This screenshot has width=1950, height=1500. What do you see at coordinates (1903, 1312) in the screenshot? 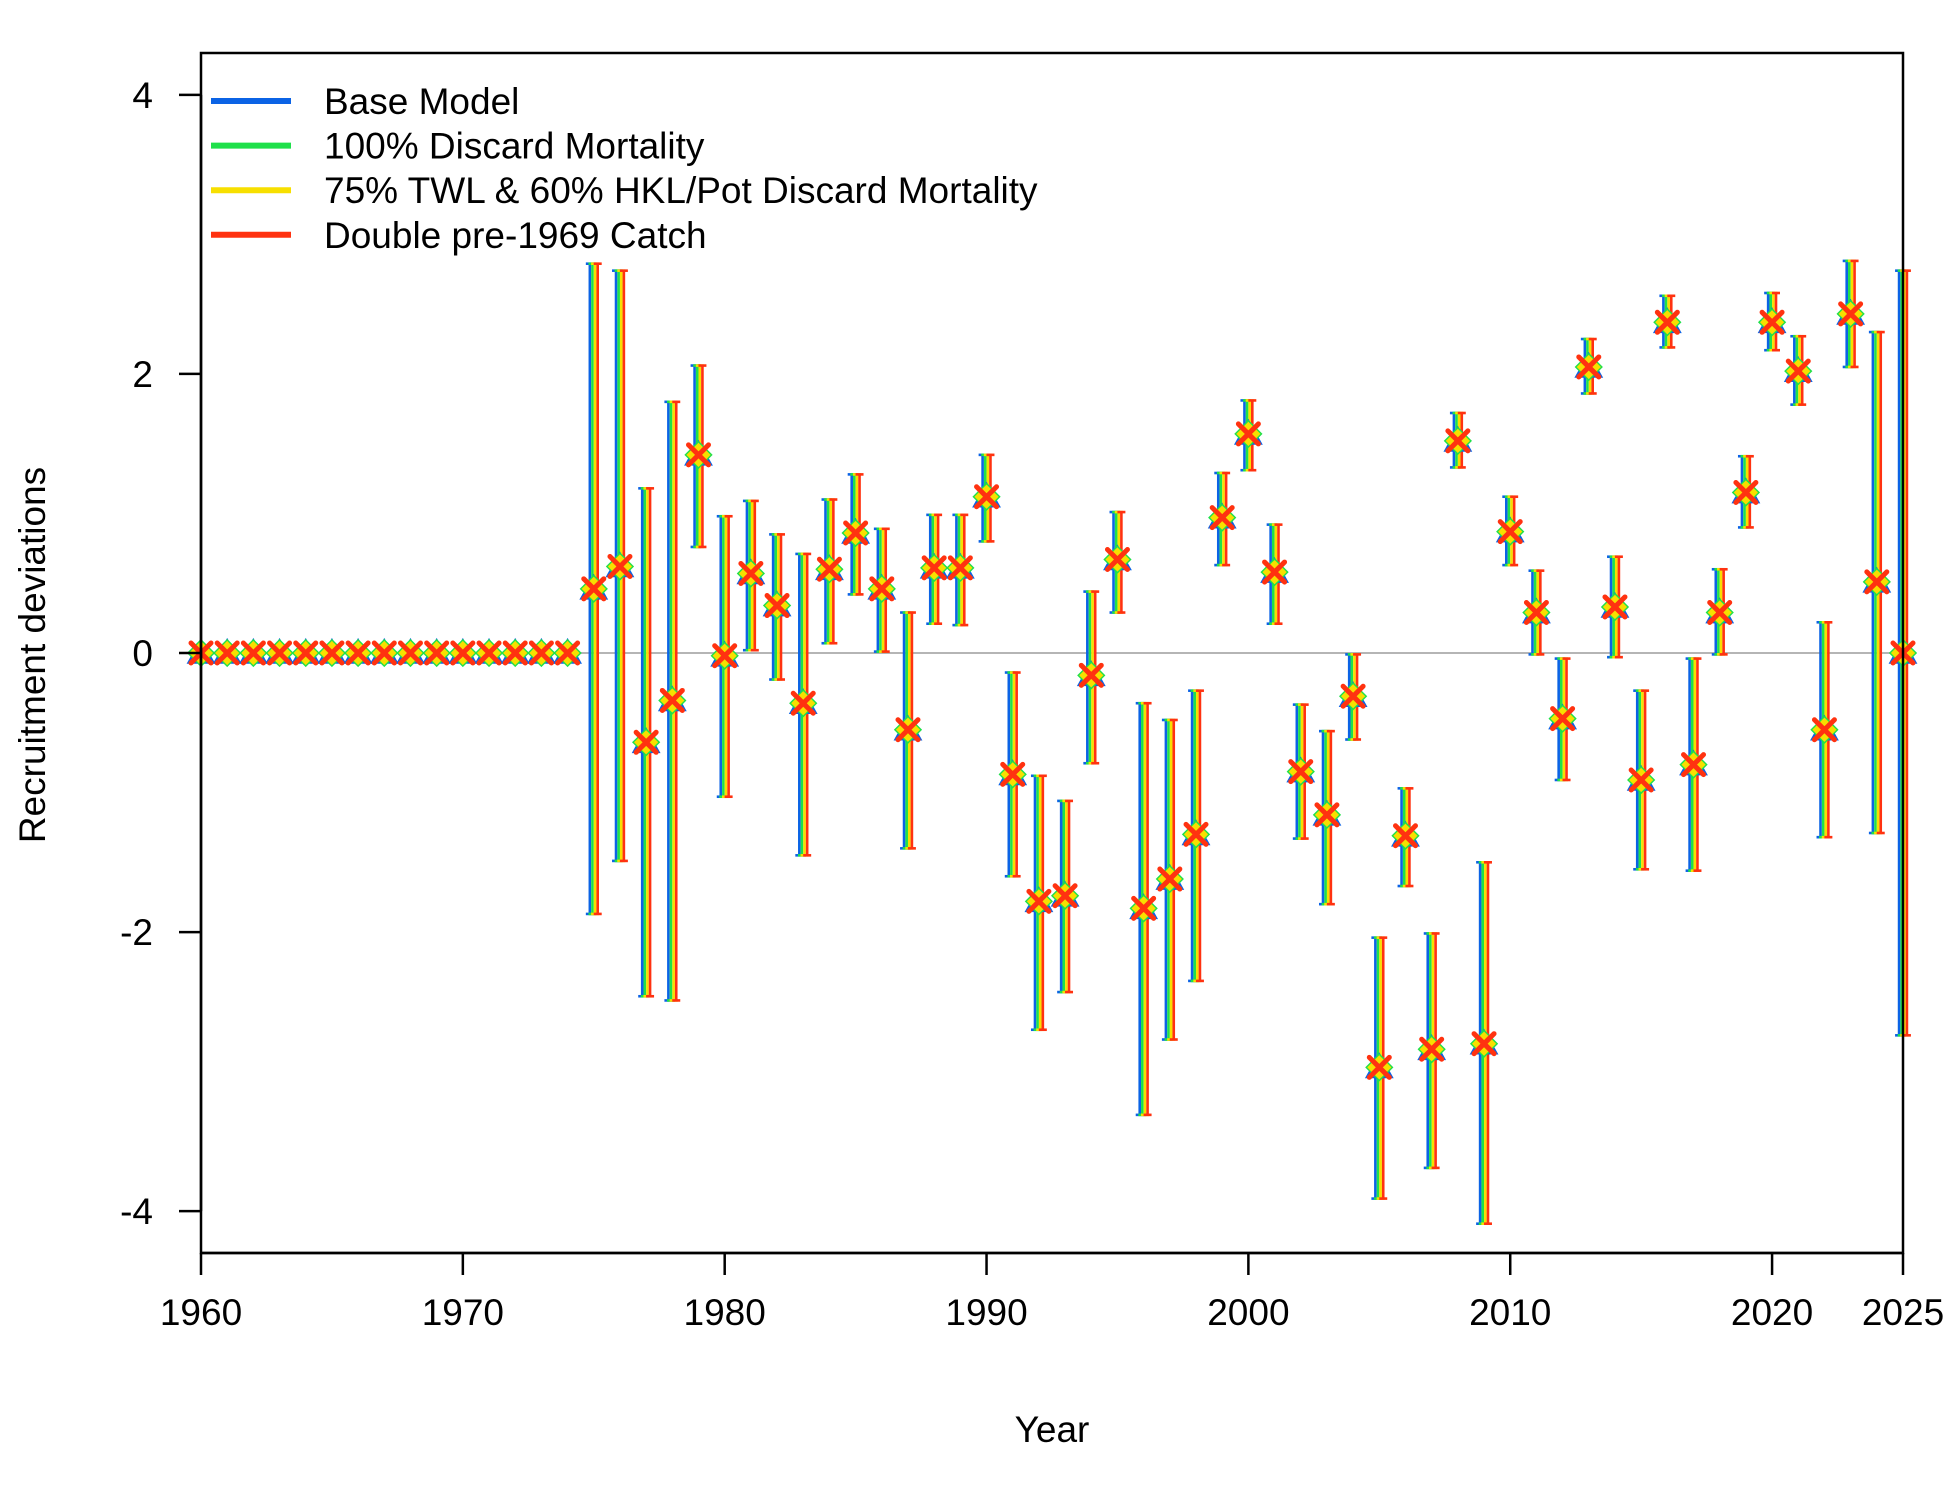
I see `x-tick-label: 2025` at bounding box center [1903, 1312].